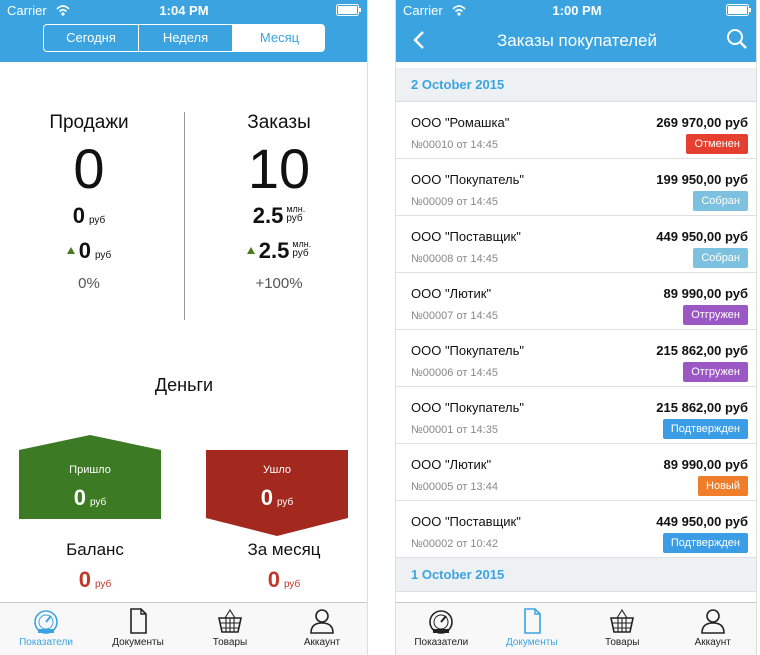  Describe the element at coordinates (735, 37) in the screenshot. I see `search-button-part` at that location.